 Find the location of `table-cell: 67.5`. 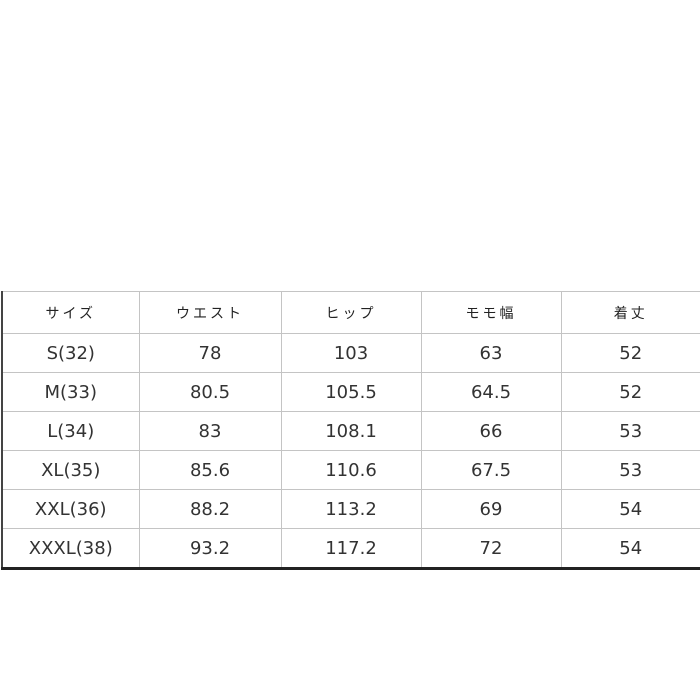

table-cell: 67.5 is located at coordinates (491, 470).